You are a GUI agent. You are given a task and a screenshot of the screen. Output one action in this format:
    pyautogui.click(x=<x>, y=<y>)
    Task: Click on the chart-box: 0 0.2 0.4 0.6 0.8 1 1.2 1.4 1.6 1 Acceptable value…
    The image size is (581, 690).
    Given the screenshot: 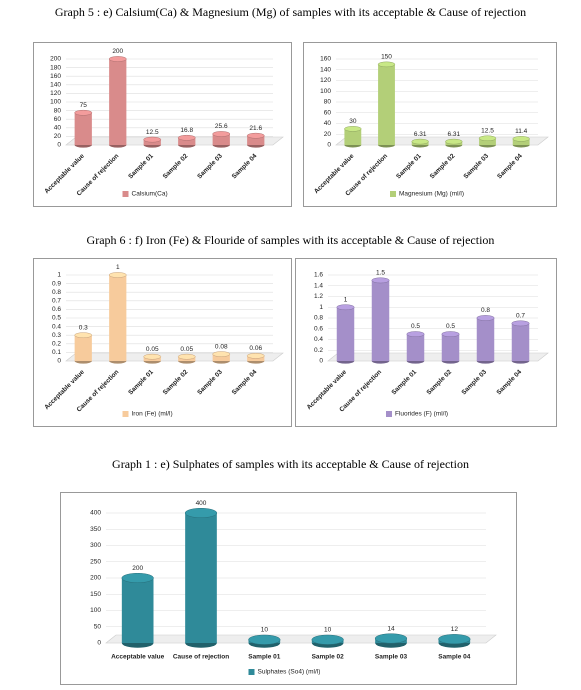 What is the action you would take?
    pyautogui.click(x=426, y=342)
    